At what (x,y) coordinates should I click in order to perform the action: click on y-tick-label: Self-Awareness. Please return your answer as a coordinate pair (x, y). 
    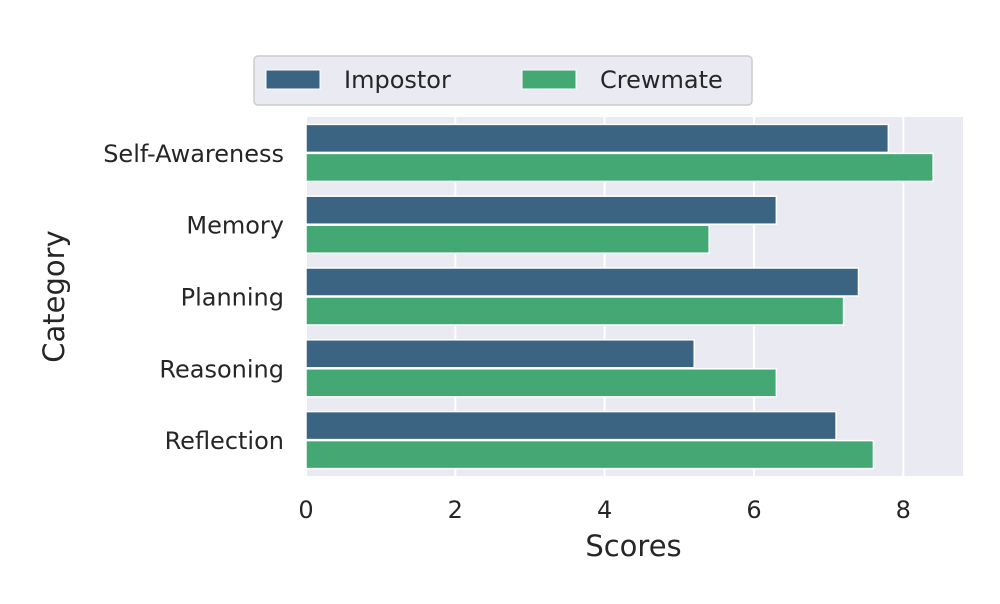
    Looking at the image, I should click on (193, 154).